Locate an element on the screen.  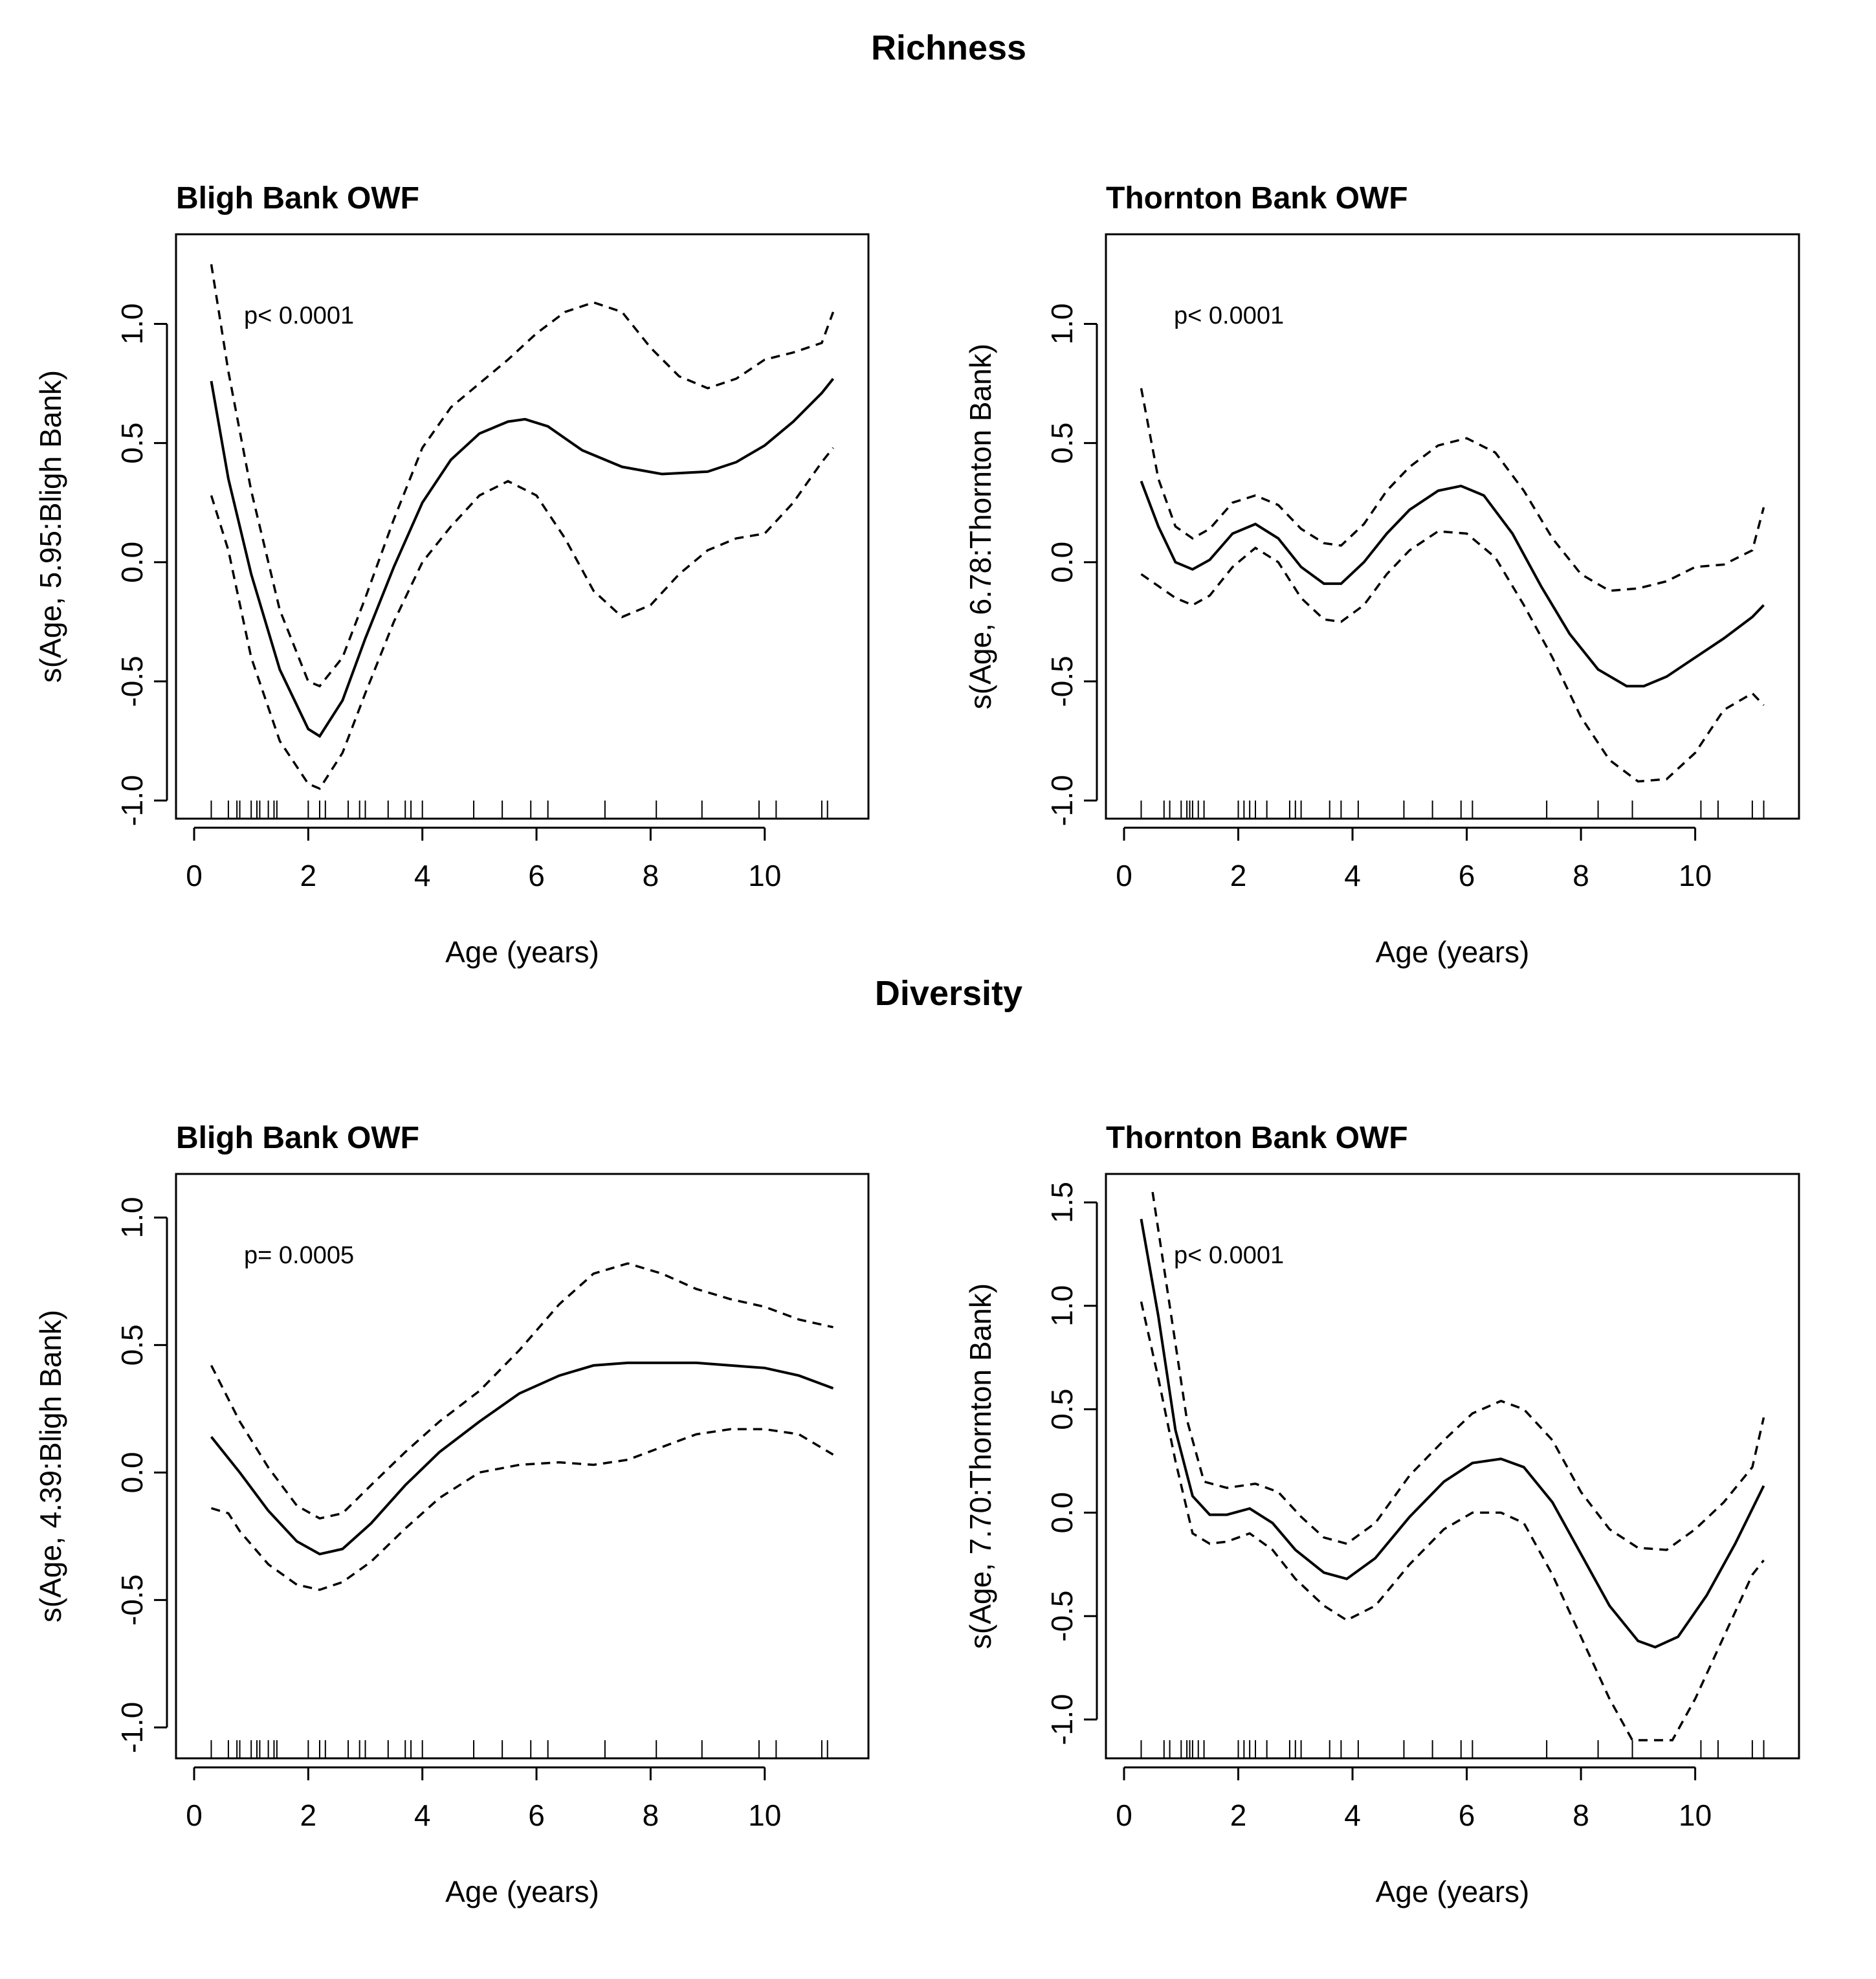
section-title-diversity: Diversity is located at coordinates (948, 994).